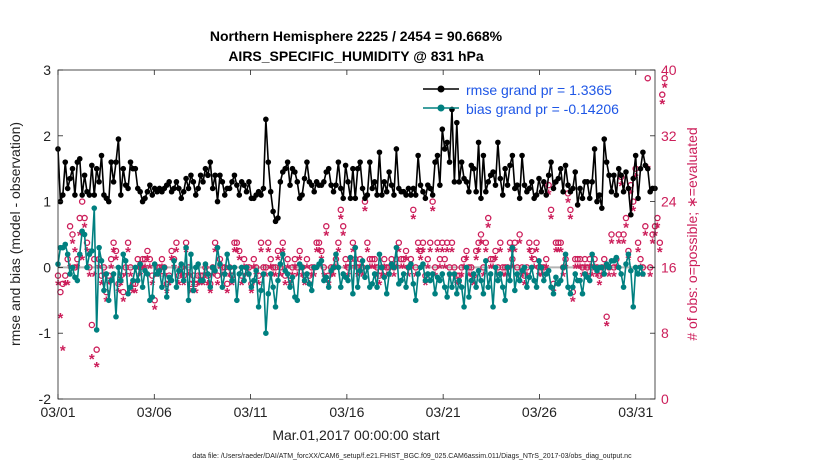 The image size is (830, 470). What do you see at coordinates (539, 412) in the screenshot?
I see `x-tick-label: 03/26` at bounding box center [539, 412].